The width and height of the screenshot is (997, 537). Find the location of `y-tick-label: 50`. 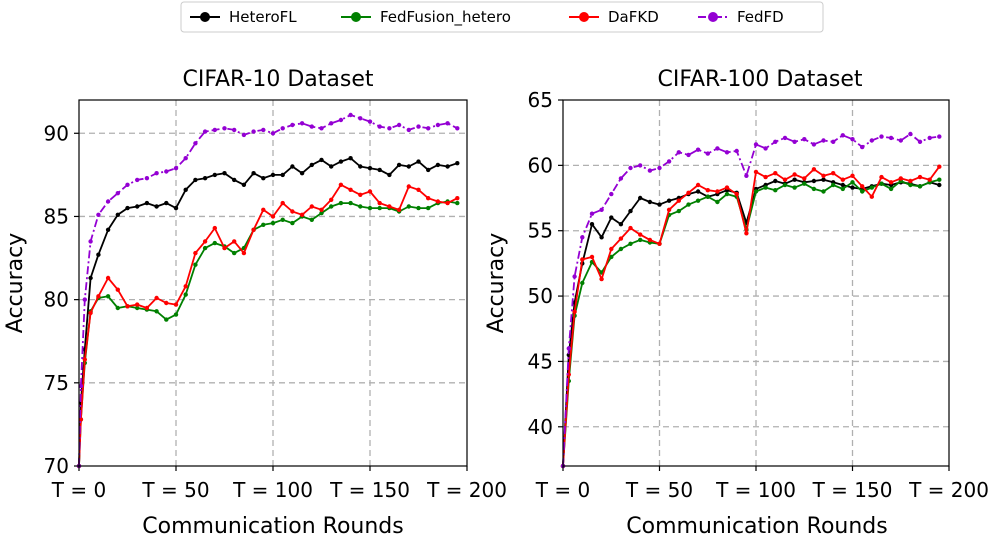

y-tick-label: 50 is located at coordinates (540, 296).